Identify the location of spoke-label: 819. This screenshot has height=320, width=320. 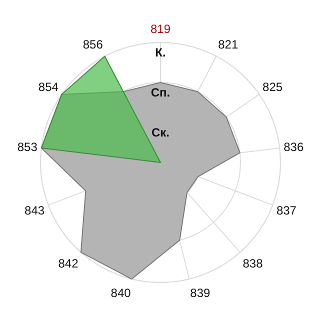
(160, 29).